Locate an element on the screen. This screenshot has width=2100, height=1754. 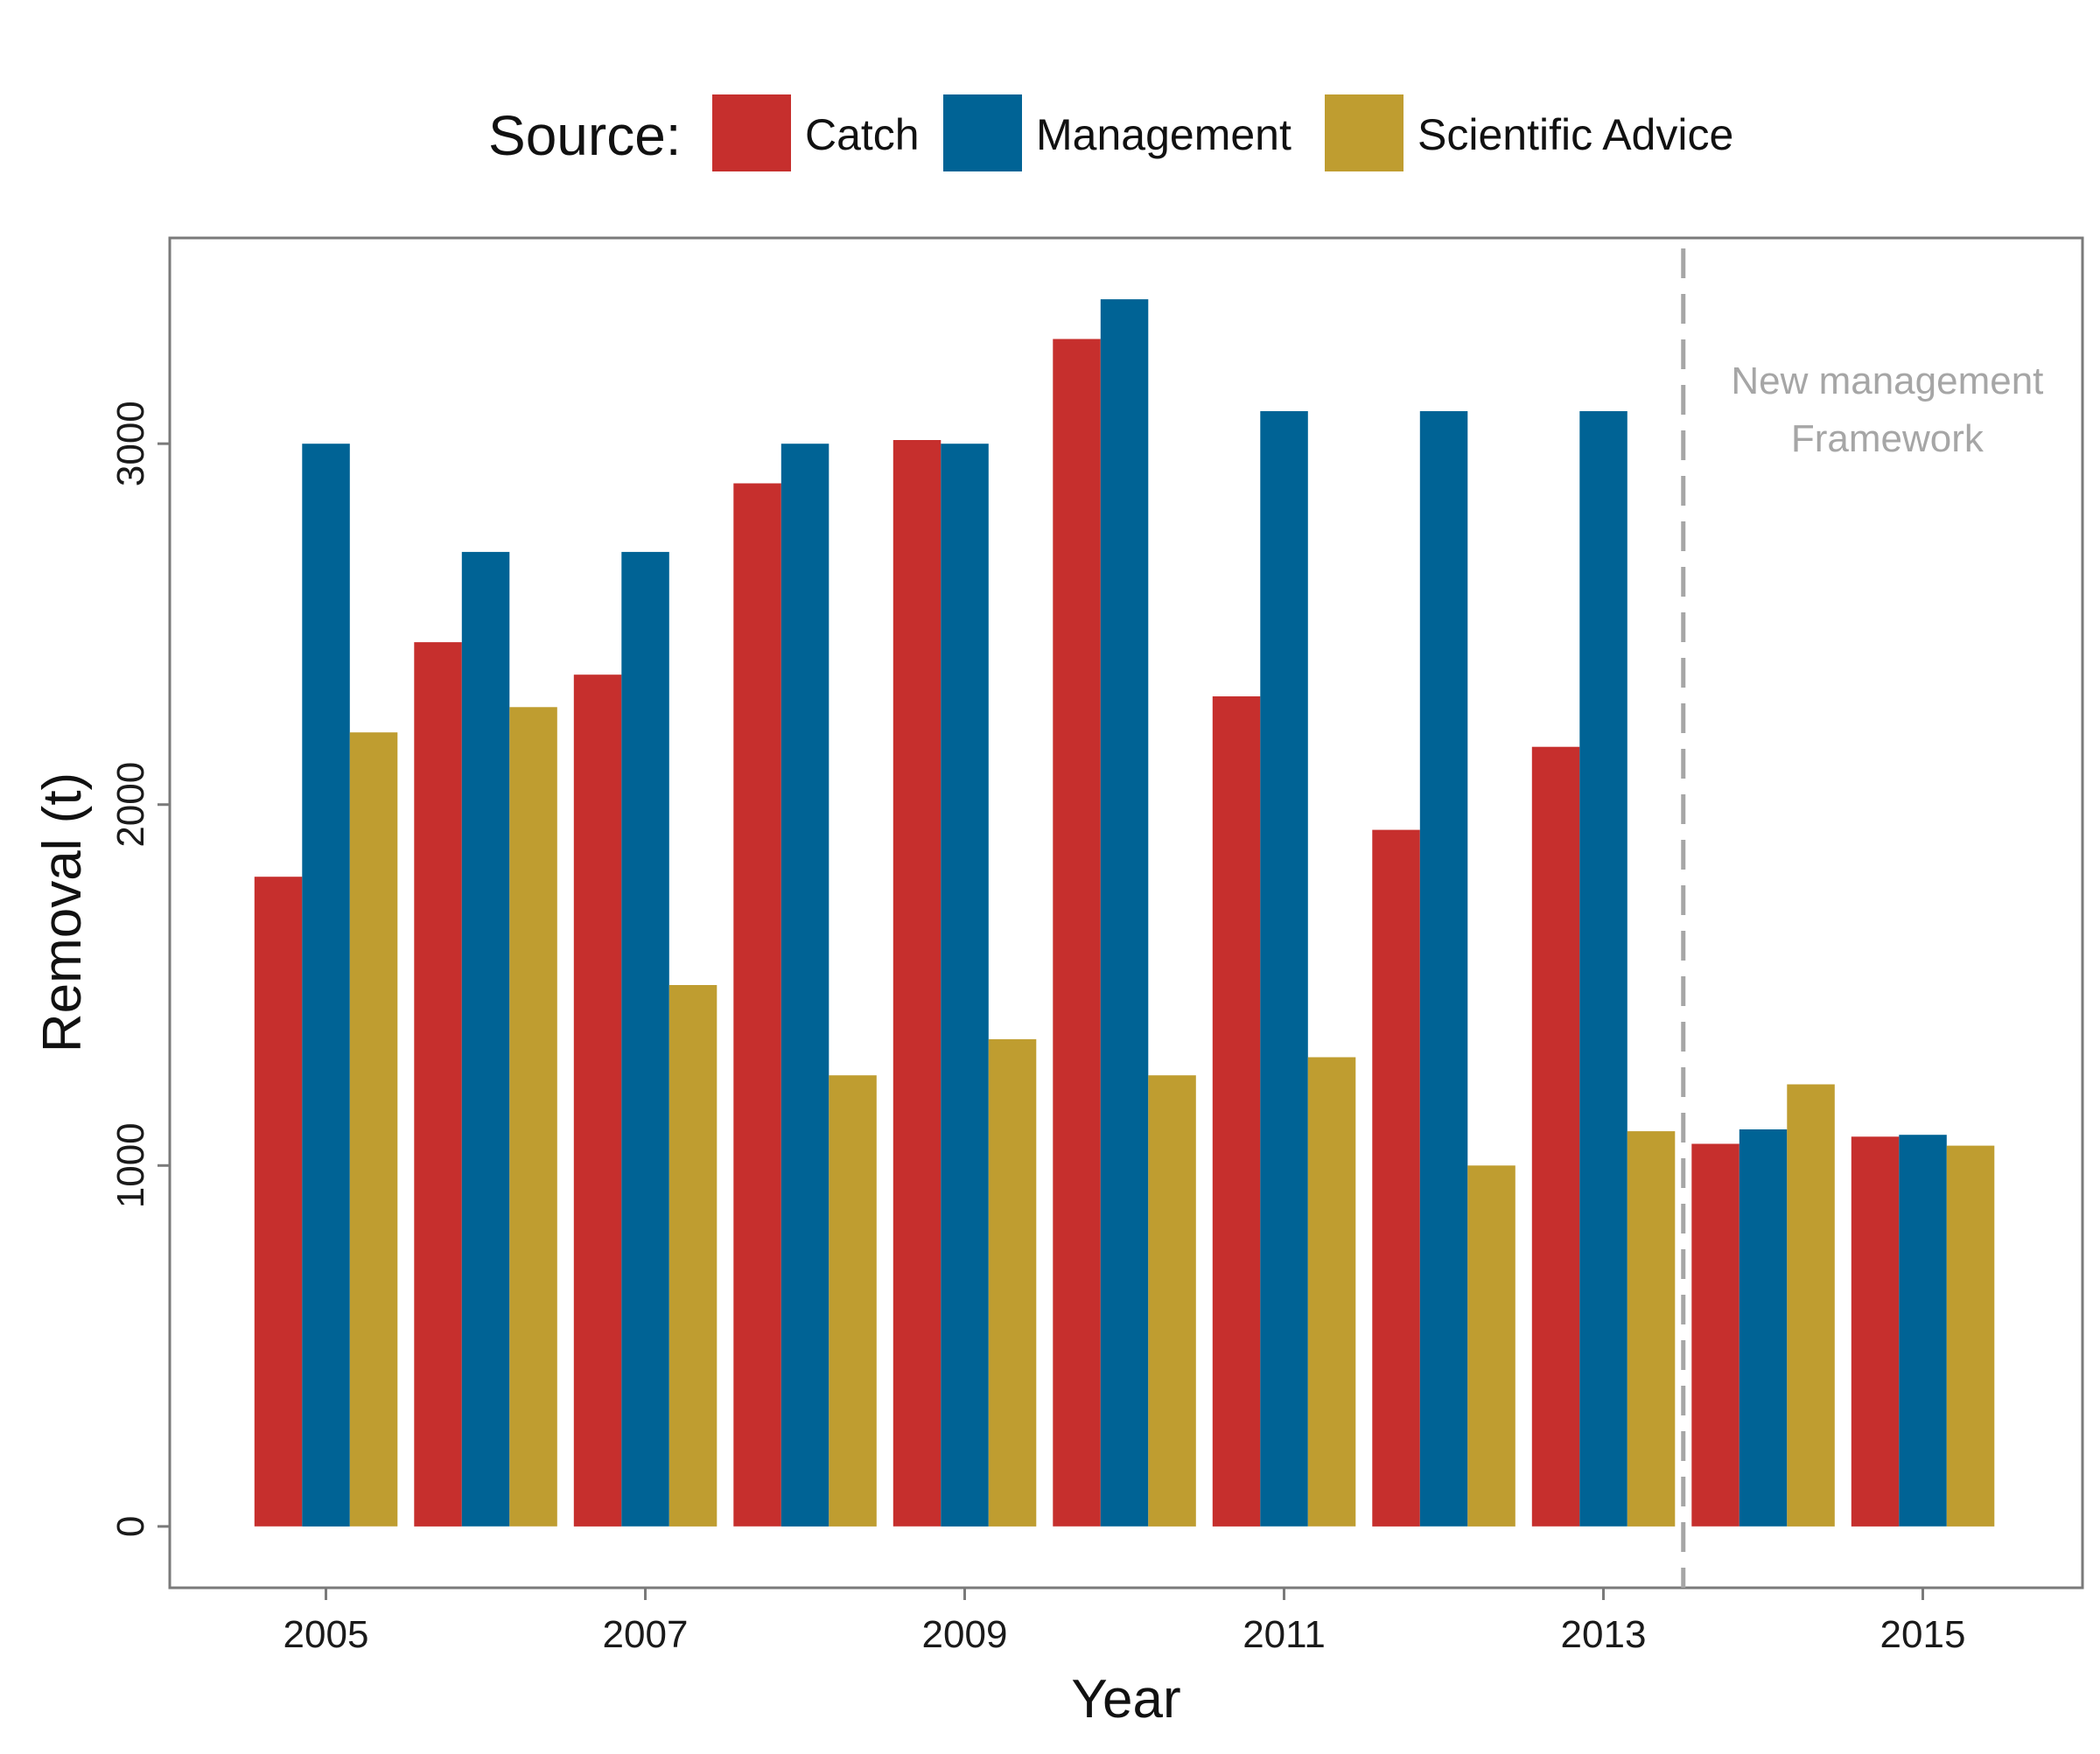
bar-catch-2006 is located at coordinates (438, 1084).